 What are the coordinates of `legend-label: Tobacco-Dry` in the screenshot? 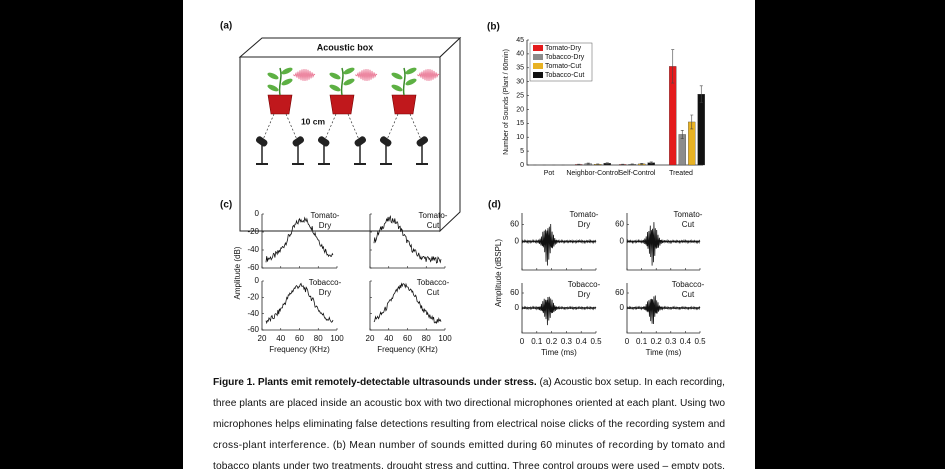 It's located at (565, 57).